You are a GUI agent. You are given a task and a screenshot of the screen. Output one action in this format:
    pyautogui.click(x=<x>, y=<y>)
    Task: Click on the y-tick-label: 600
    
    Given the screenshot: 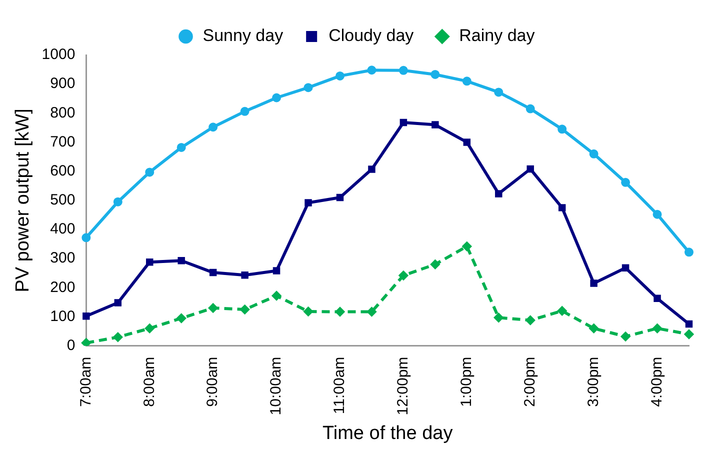 What is the action you would take?
    pyautogui.click(x=63, y=171)
    